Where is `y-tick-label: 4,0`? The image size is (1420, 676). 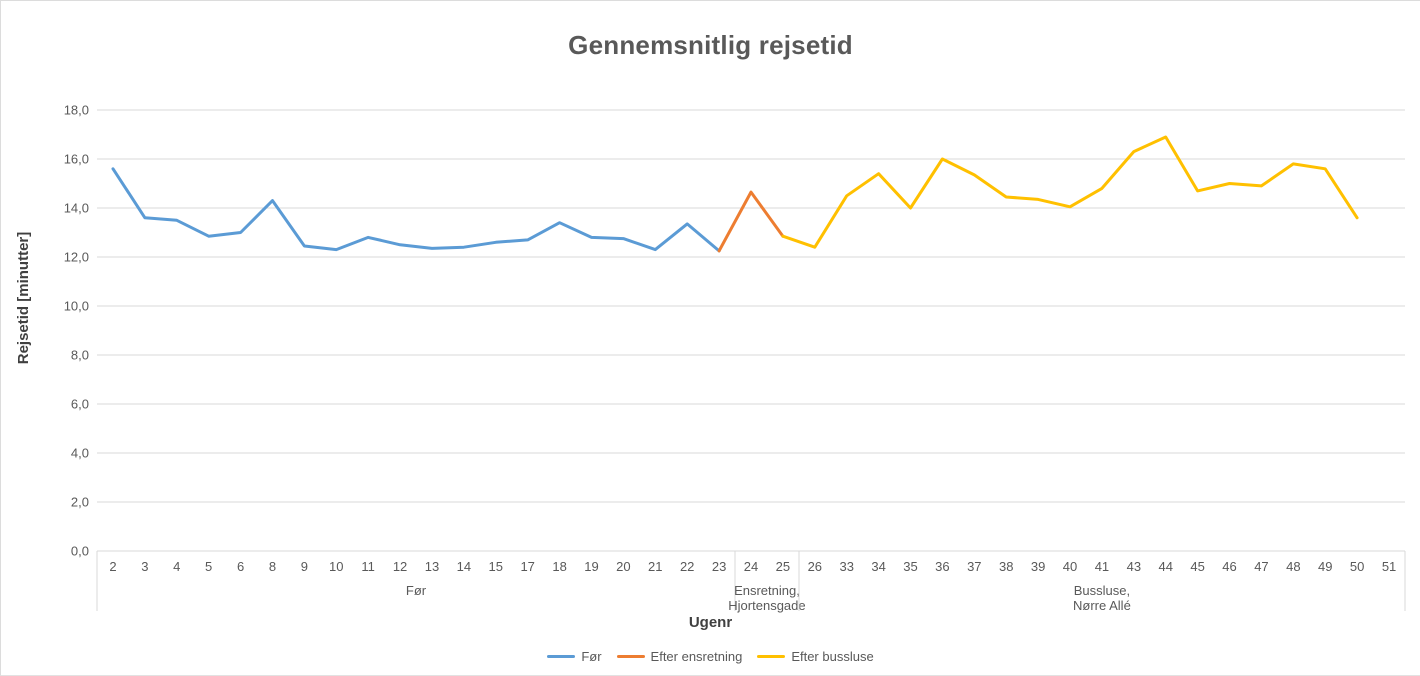
y-tick-label: 4,0 is located at coordinates (80, 453).